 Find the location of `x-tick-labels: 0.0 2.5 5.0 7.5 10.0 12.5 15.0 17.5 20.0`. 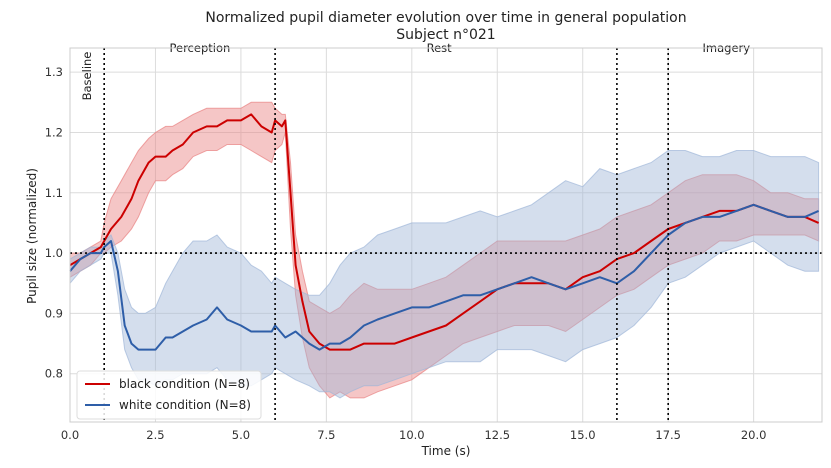

x-tick-labels: 0.0 2.5 5.0 7.5 10.0 12.5 15.0 17.5 20.0 is located at coordinates (414, 435).